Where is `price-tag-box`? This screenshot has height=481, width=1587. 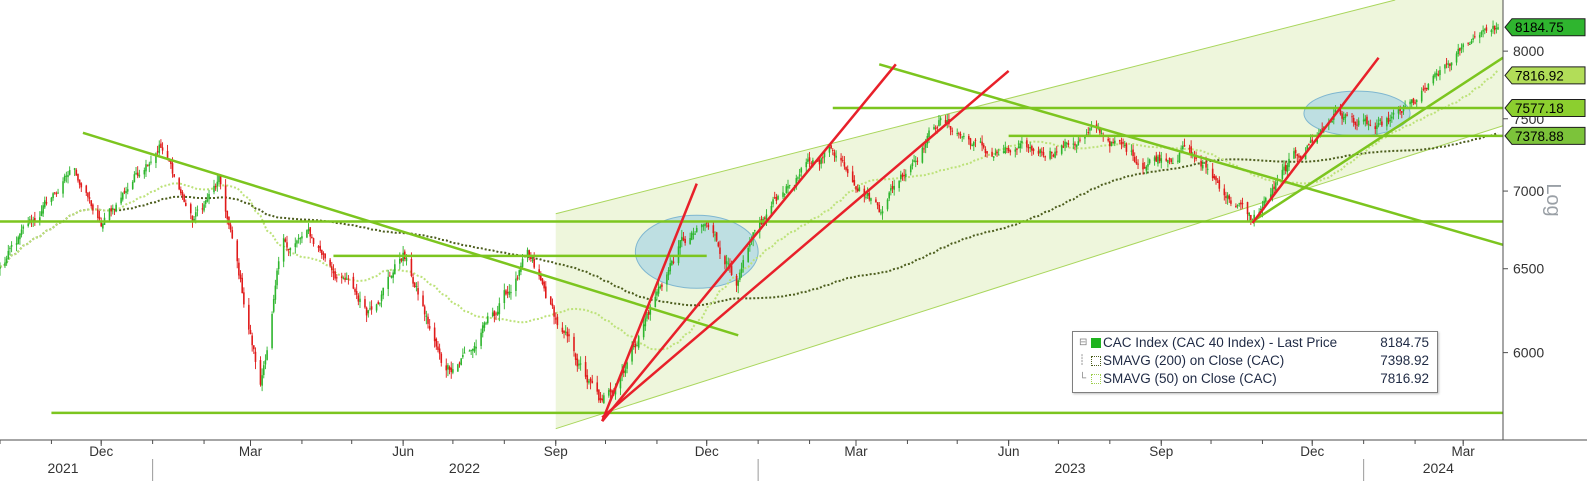 price-tag-box is located at coordinates (1545, 108).